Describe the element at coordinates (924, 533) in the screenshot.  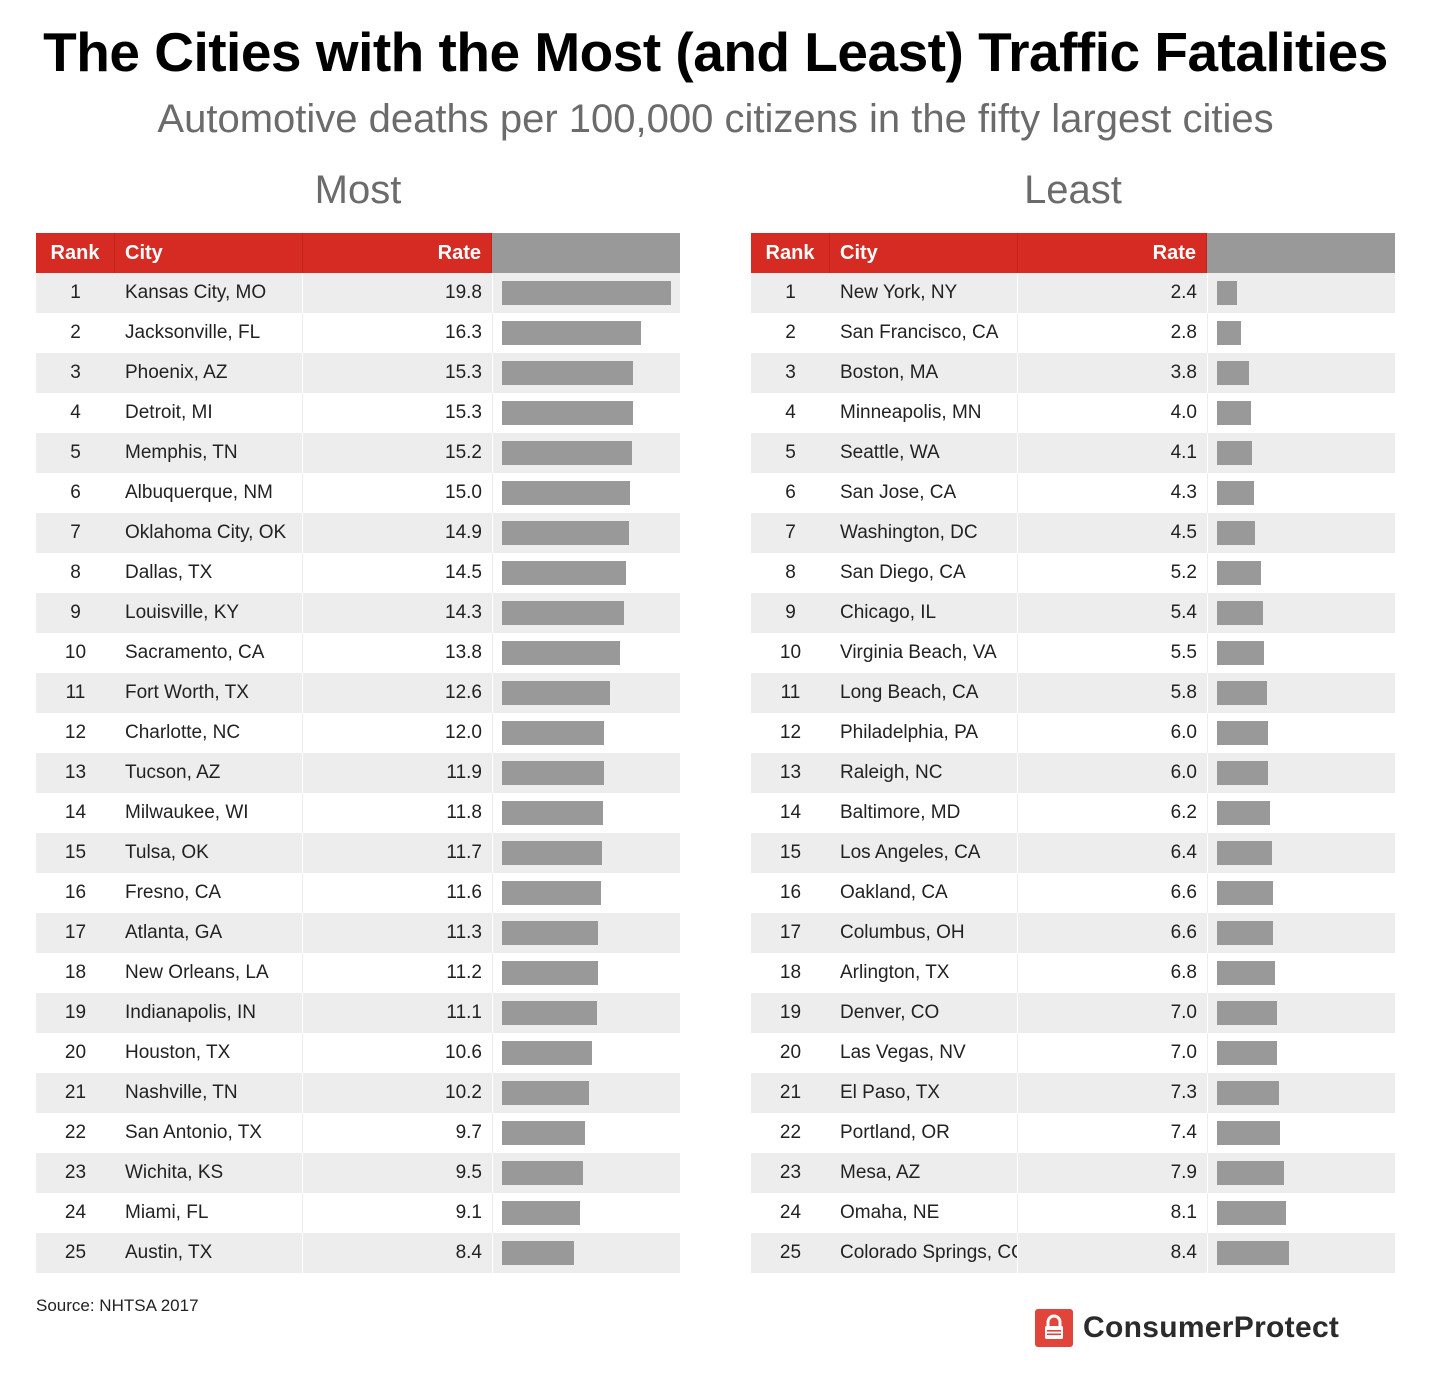
I see `city-cell: Washington, DC` at that location.